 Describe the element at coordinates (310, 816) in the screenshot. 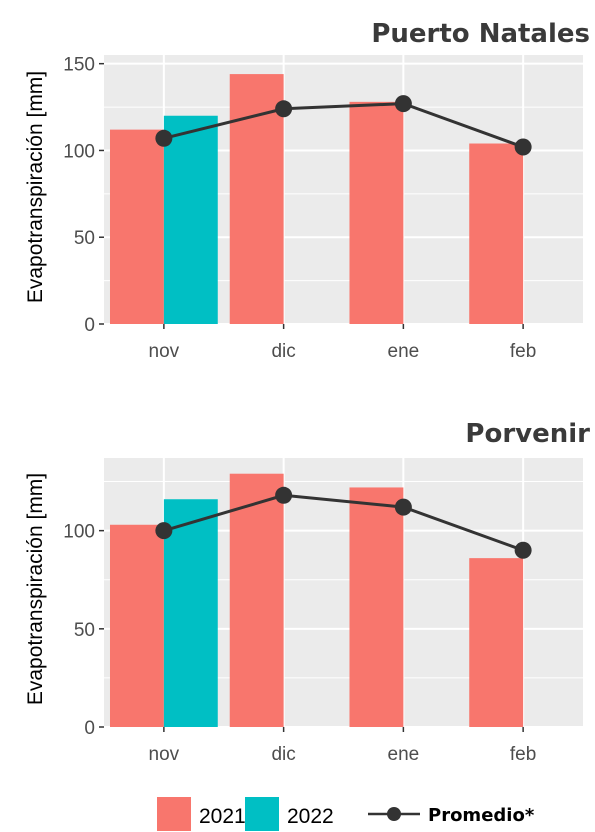

I see `legend-label-2022: 2022` at that location.